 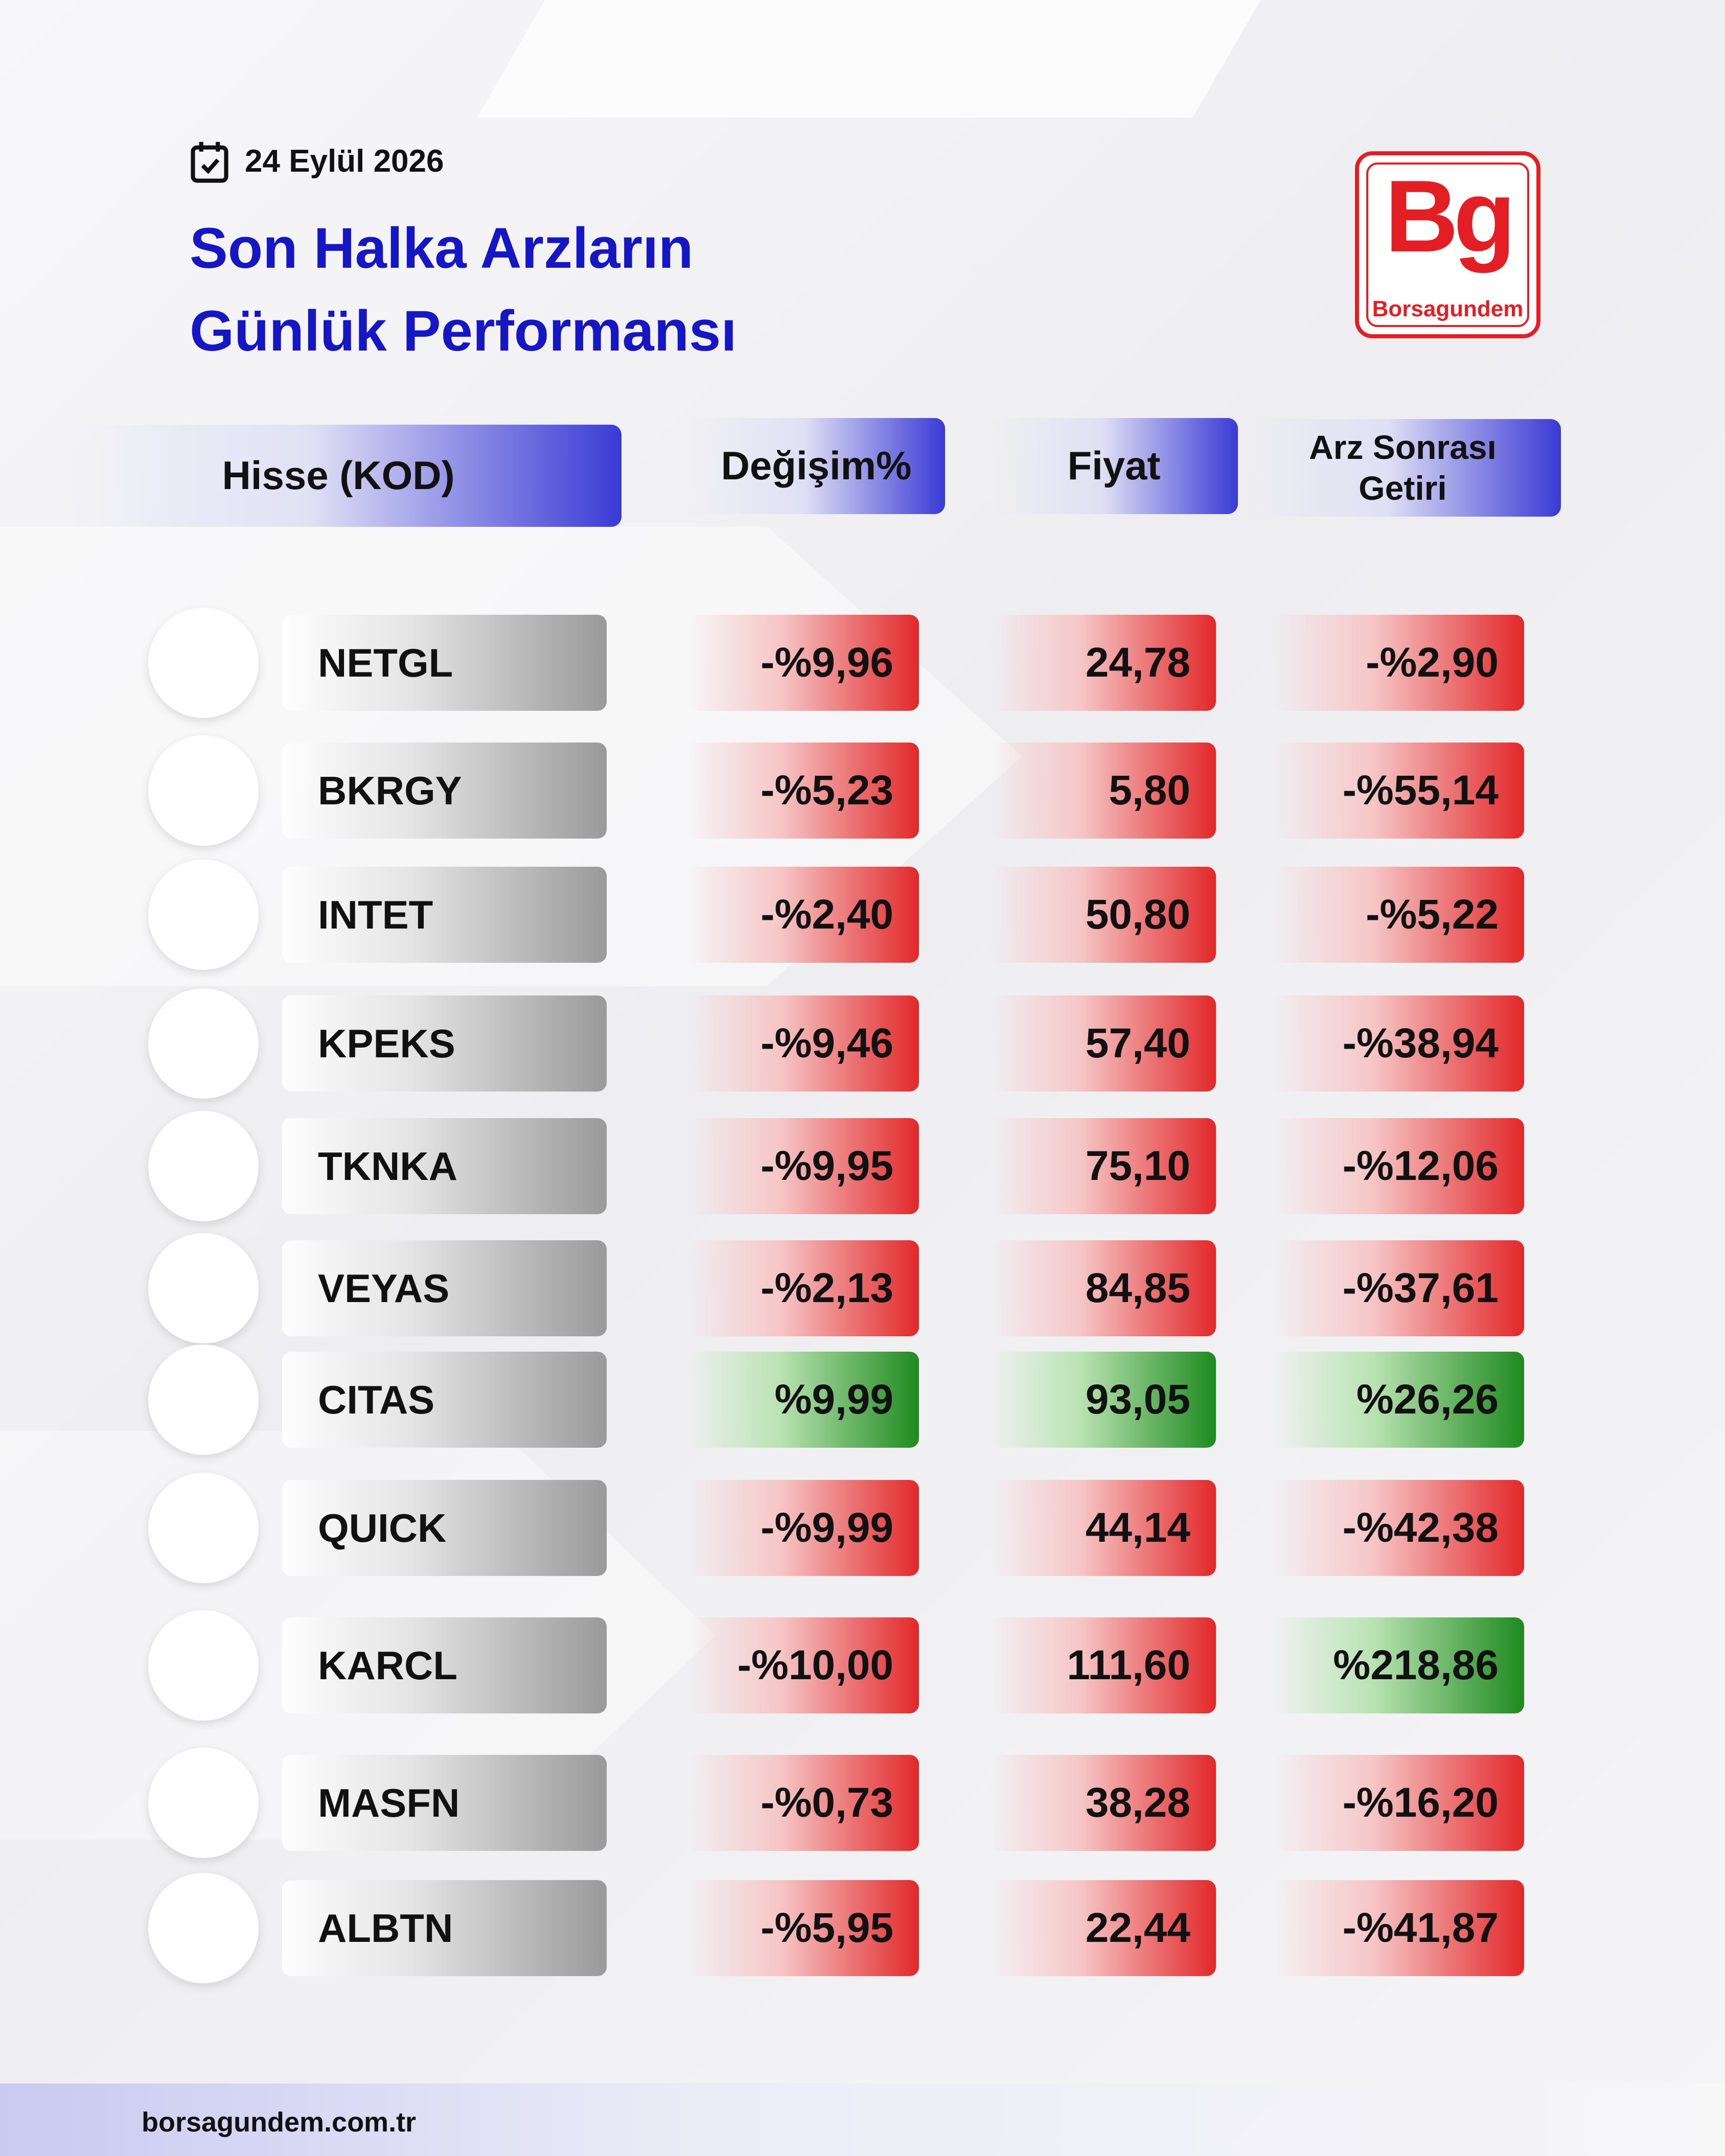 What do you see at coordinates (862, 2120) in the screenshot?
I see `footer` at bounding box center [862, 2120].